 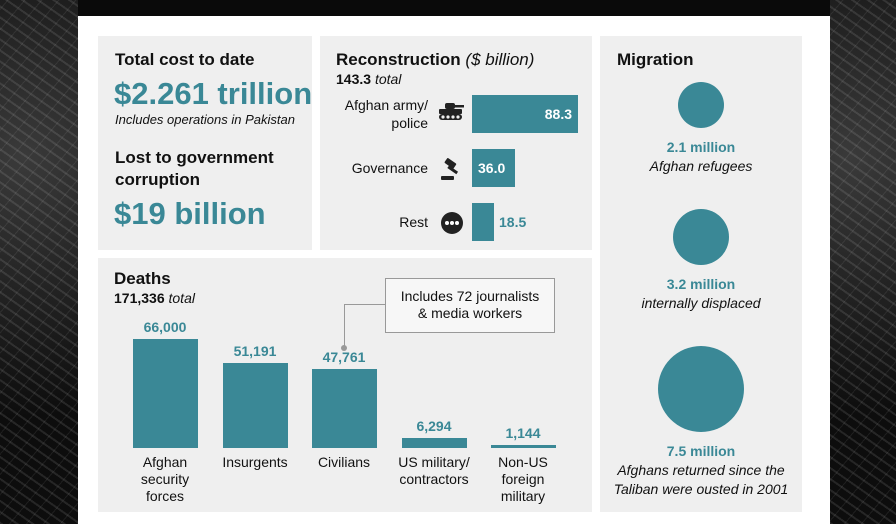 What do you see at coordinates (364, 304) in the screenshot?
I see `callout-leader-horizontal` at bounding box center [364, 304].